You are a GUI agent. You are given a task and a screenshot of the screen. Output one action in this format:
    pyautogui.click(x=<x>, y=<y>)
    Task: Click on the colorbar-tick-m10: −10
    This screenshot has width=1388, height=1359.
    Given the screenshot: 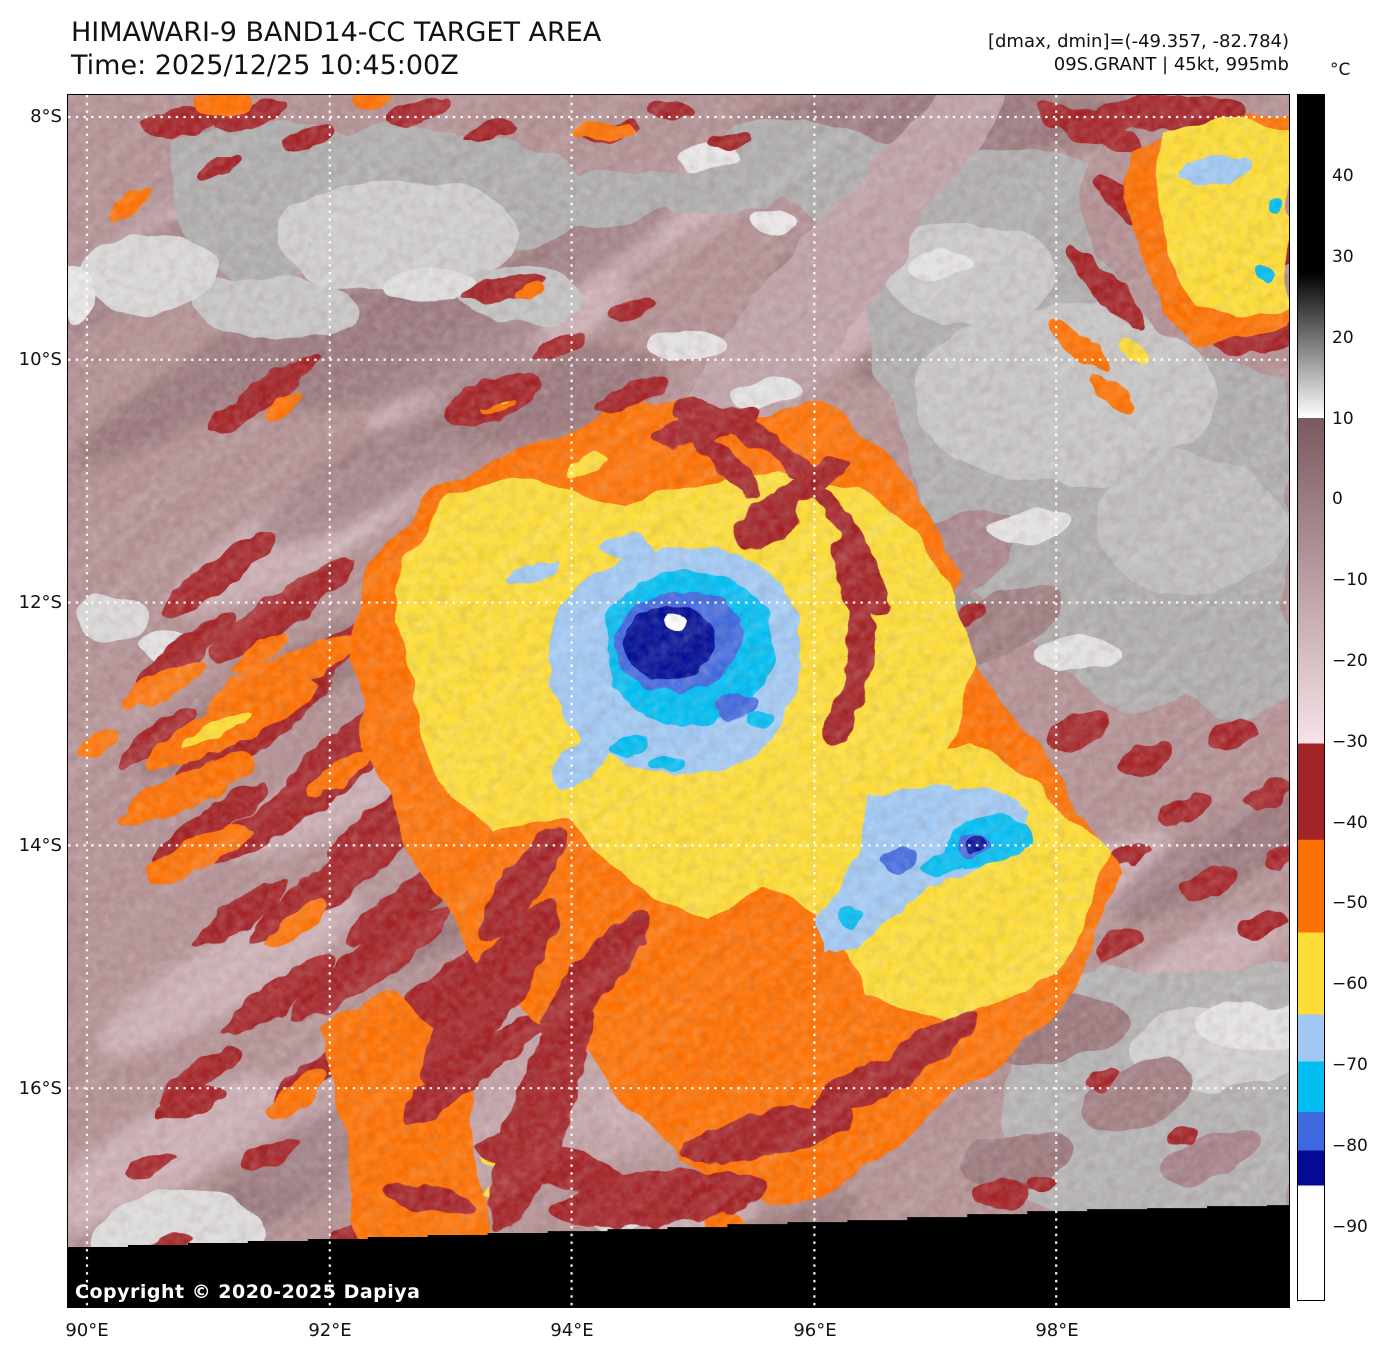 What is the action you would take?
    pyautogui.click(x=1350, y=580)
    